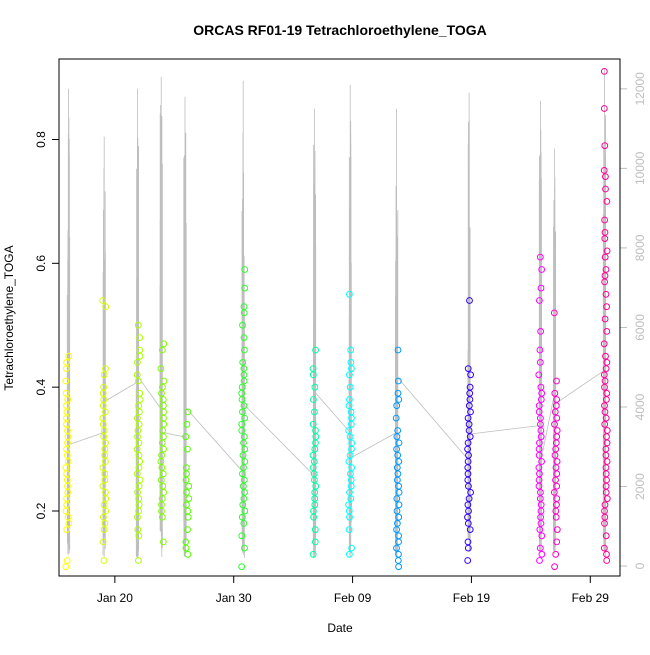 This screenshot has width=650, height=655. I want to click on y2-tick-label: 8000, so click(640, 247).